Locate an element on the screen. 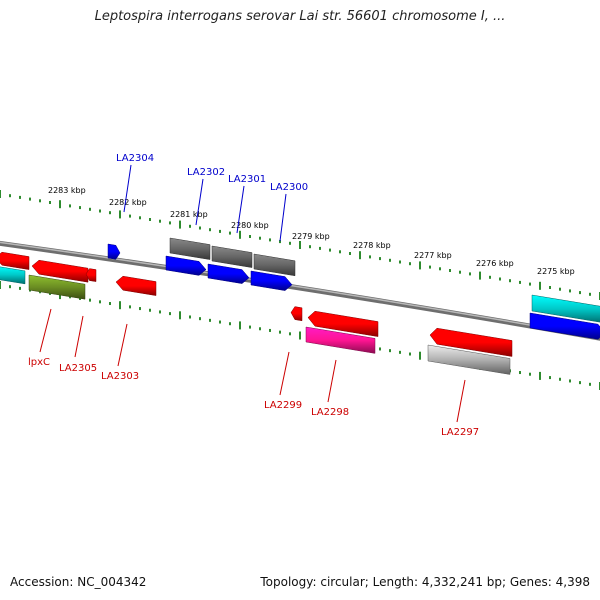 The image size is (600, 600). gene-label-reverse: LA2305 is located at coordinates (78, 368).